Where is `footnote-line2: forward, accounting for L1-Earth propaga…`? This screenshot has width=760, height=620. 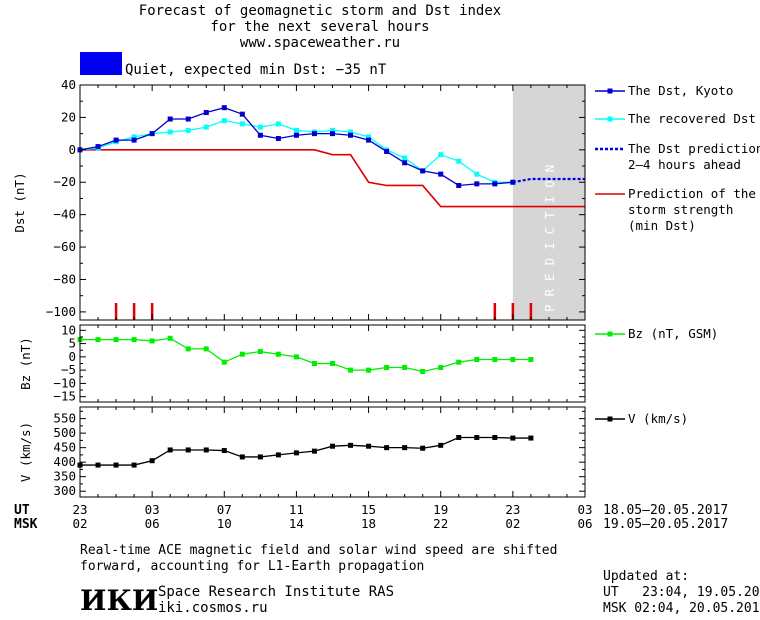
footnote-line2: forward, accounting for L1-Earth propaga… is located at coordinates (252, 566).